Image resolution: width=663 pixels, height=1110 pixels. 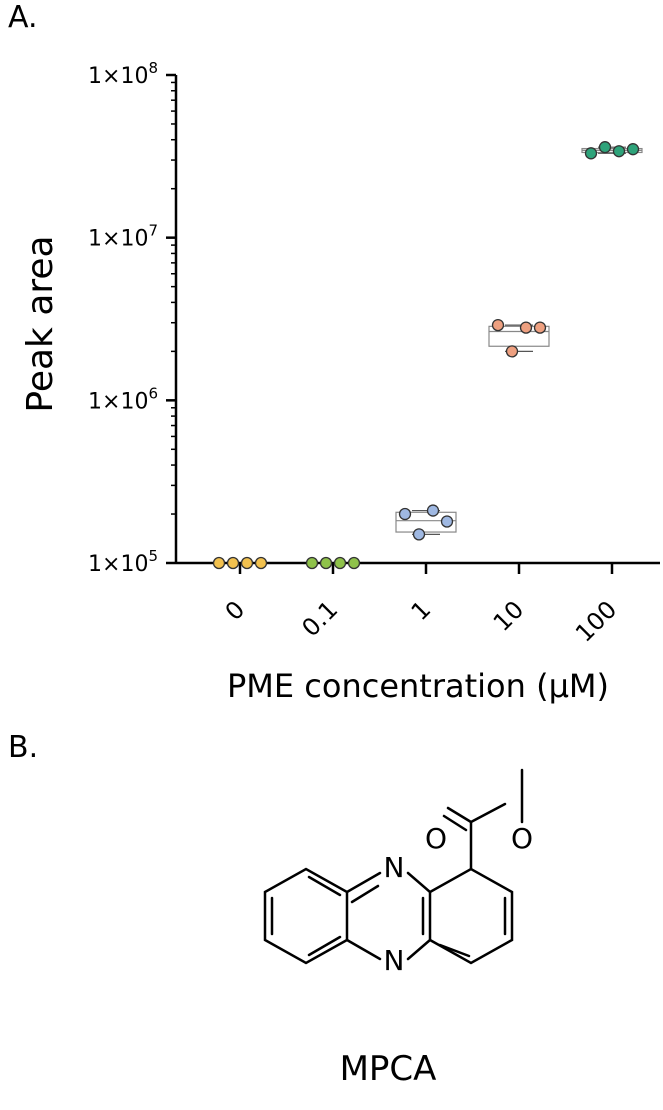 I want to click on left-ring-bond, so click(x=306, y=916).